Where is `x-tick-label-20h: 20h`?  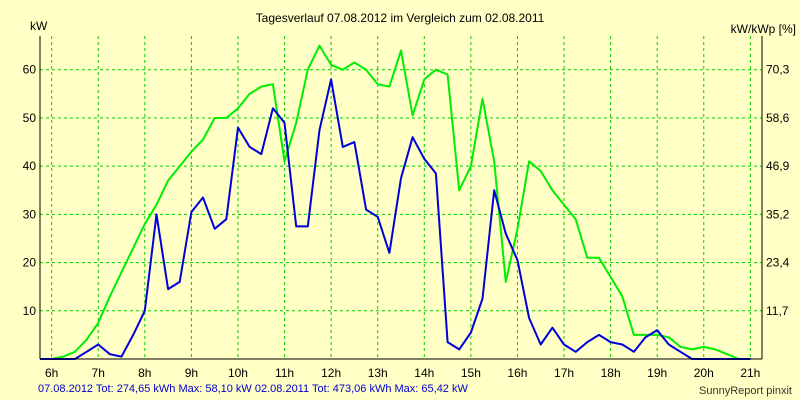 x-tick-label-20h: 20h is located at coordinates (704, 373).